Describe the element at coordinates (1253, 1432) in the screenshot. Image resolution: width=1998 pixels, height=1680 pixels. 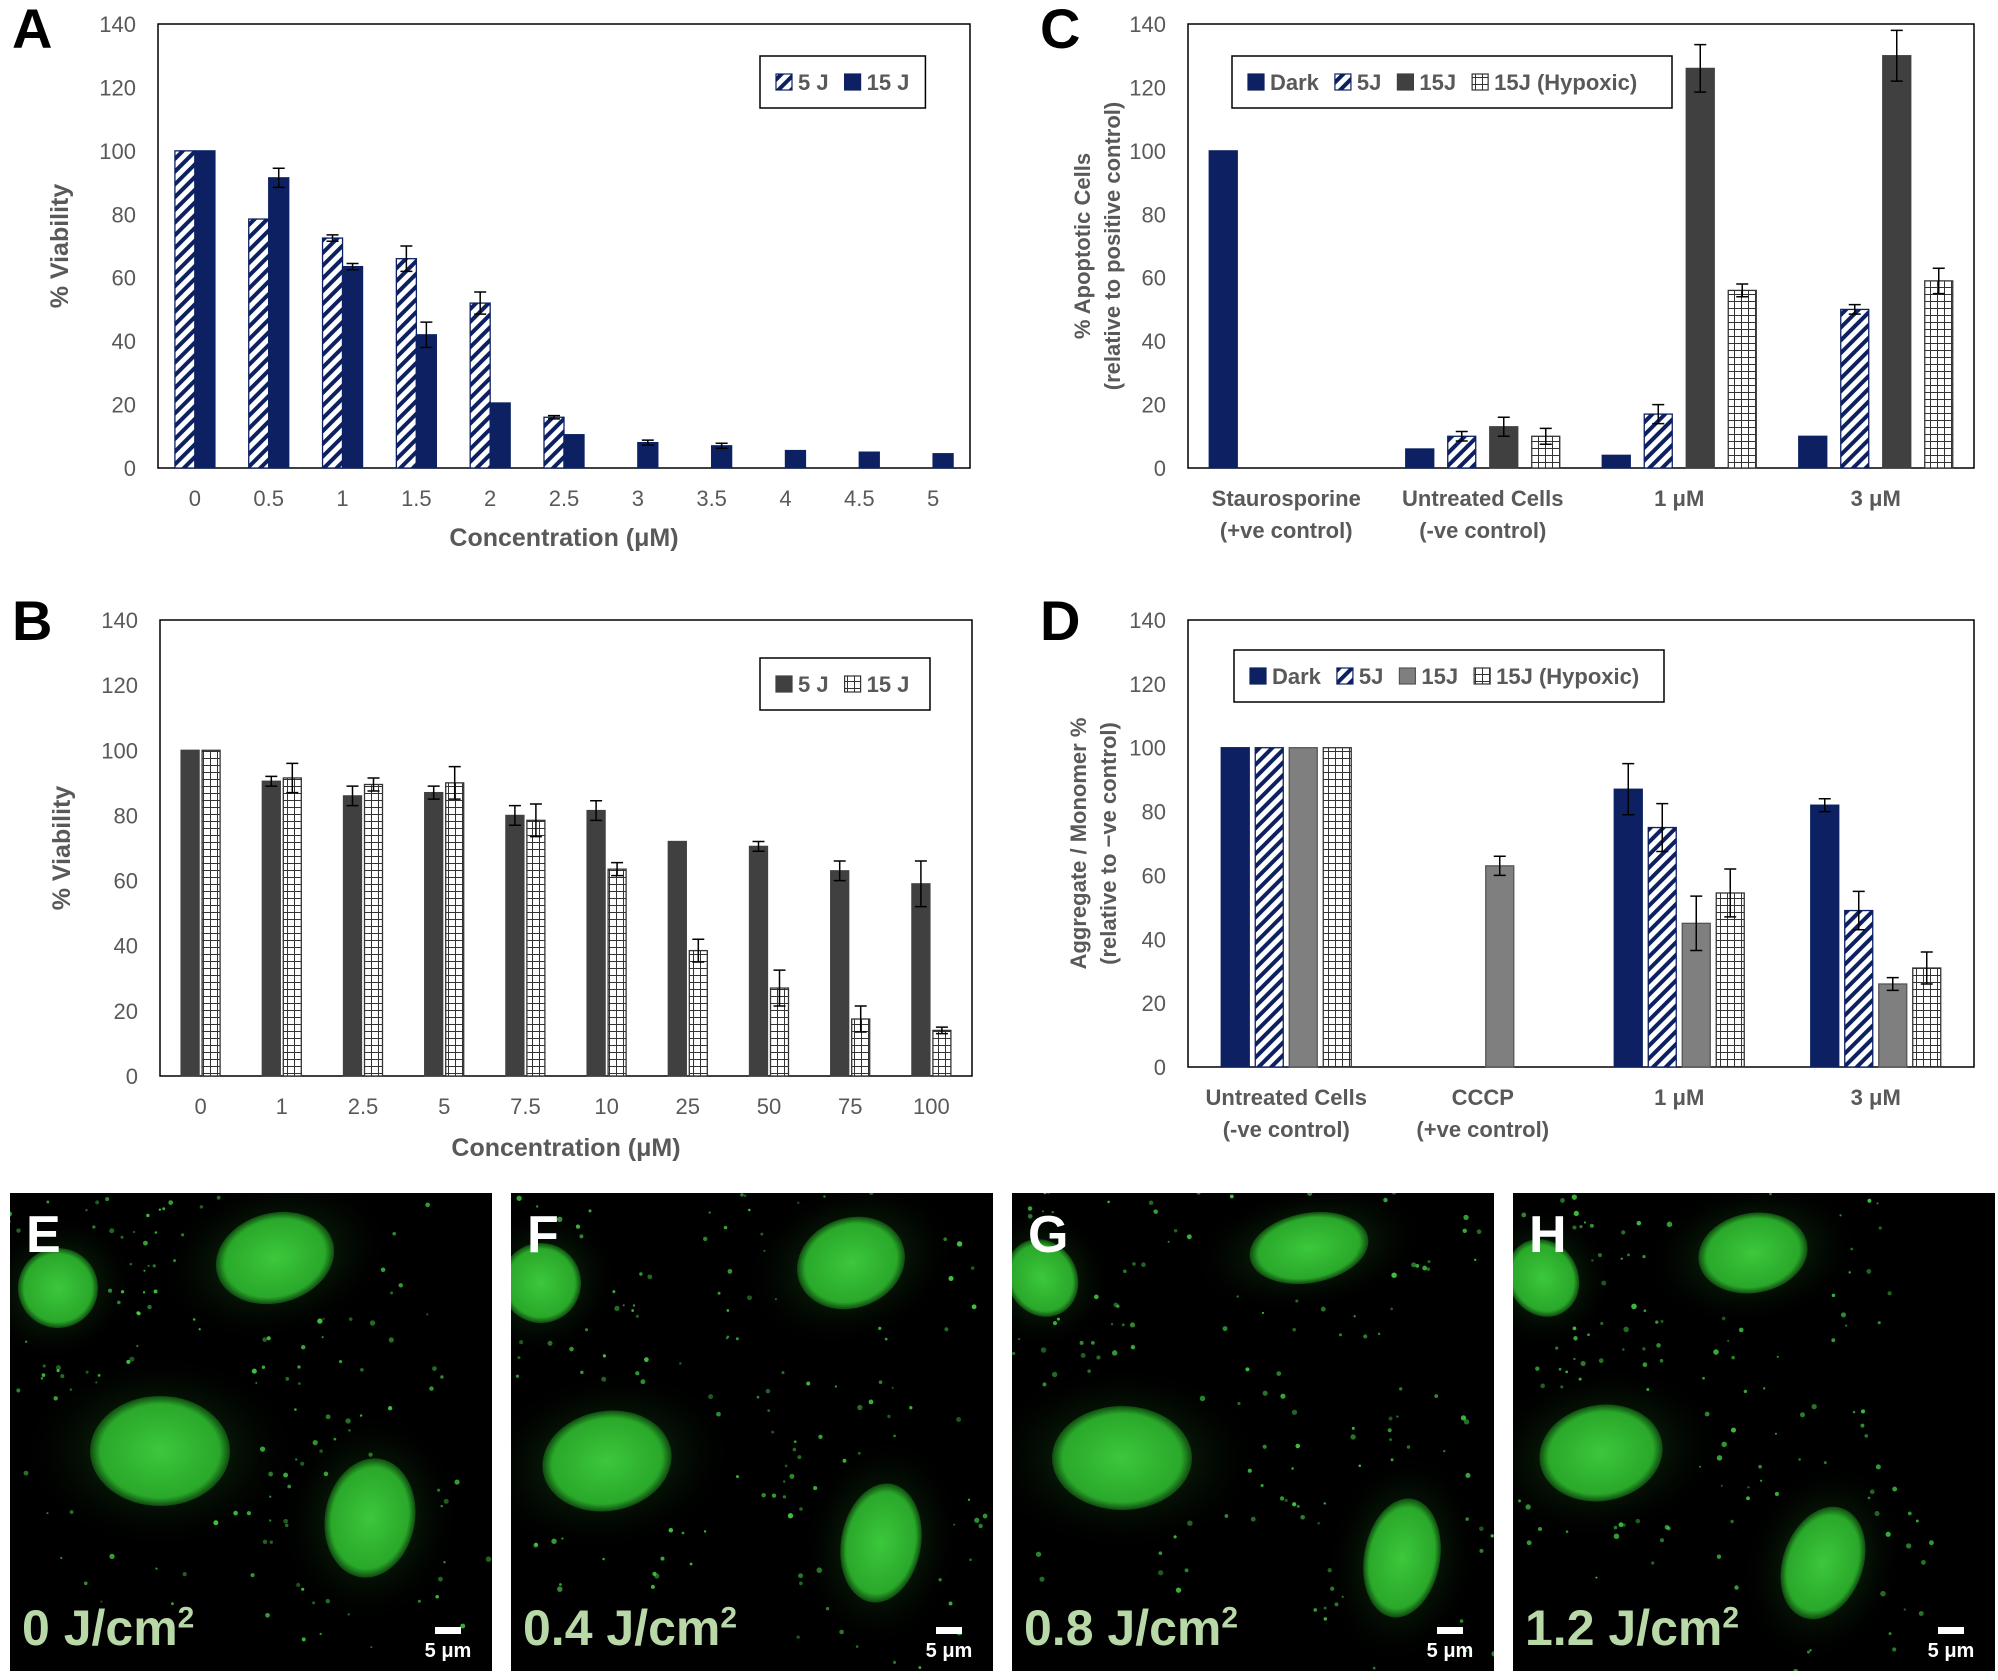
I see `micrograph-g: G 0.8 J/cm2 5 μm` at that location.